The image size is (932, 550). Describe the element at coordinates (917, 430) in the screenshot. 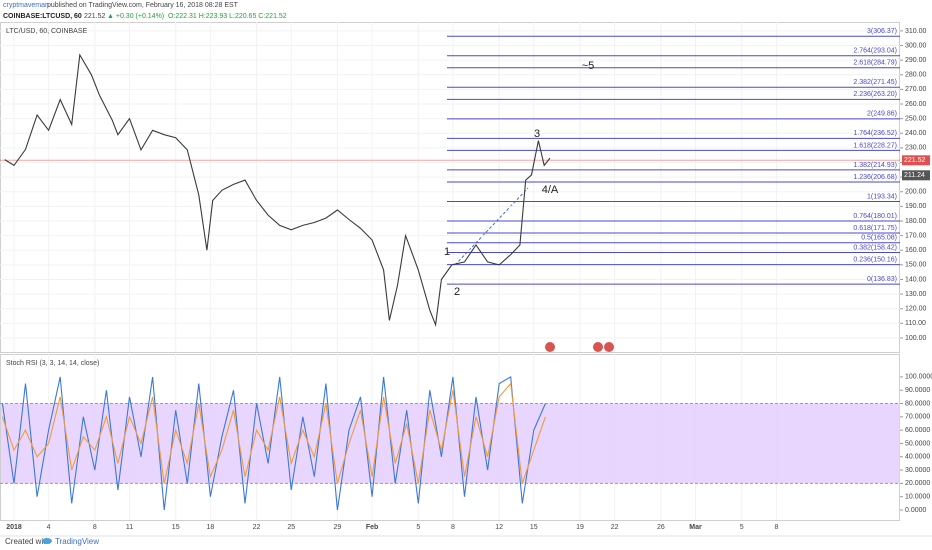

I see `y-tick-label: 60.0000` at that location.